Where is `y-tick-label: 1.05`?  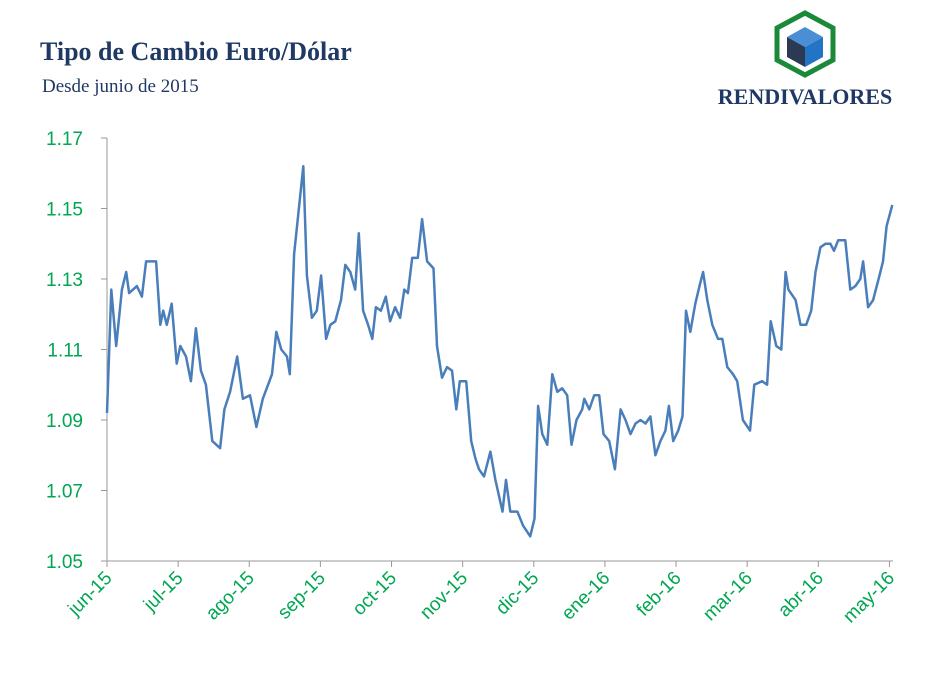
y-tick-label: 1.05 is located at coordinates (64, 562).